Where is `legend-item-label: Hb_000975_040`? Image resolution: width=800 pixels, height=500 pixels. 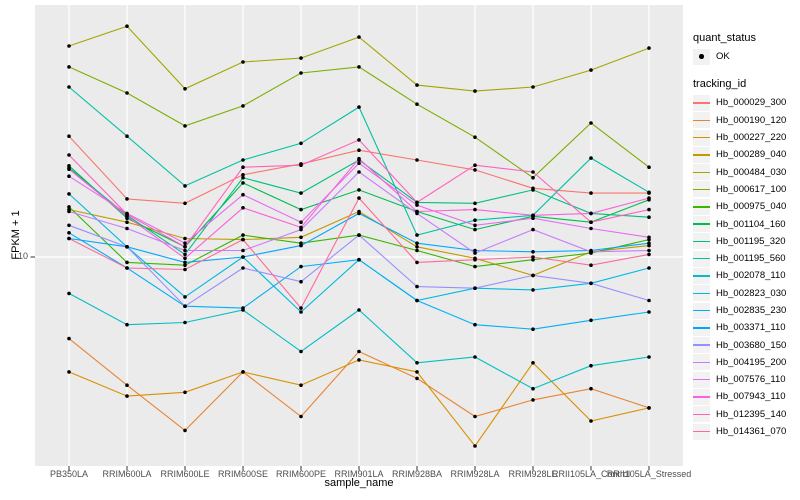
legend-item-label: Hb_000975_040 is located at coordinates (751, 207).